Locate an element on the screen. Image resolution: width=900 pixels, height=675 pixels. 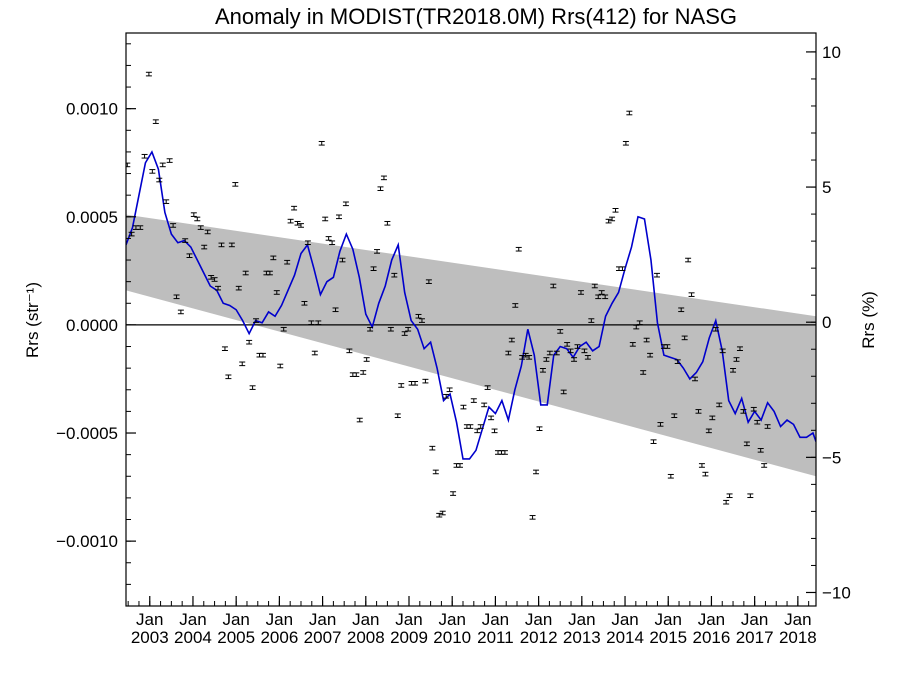
y-tick-label: 0.0005 is located at coordinates (92, 217).